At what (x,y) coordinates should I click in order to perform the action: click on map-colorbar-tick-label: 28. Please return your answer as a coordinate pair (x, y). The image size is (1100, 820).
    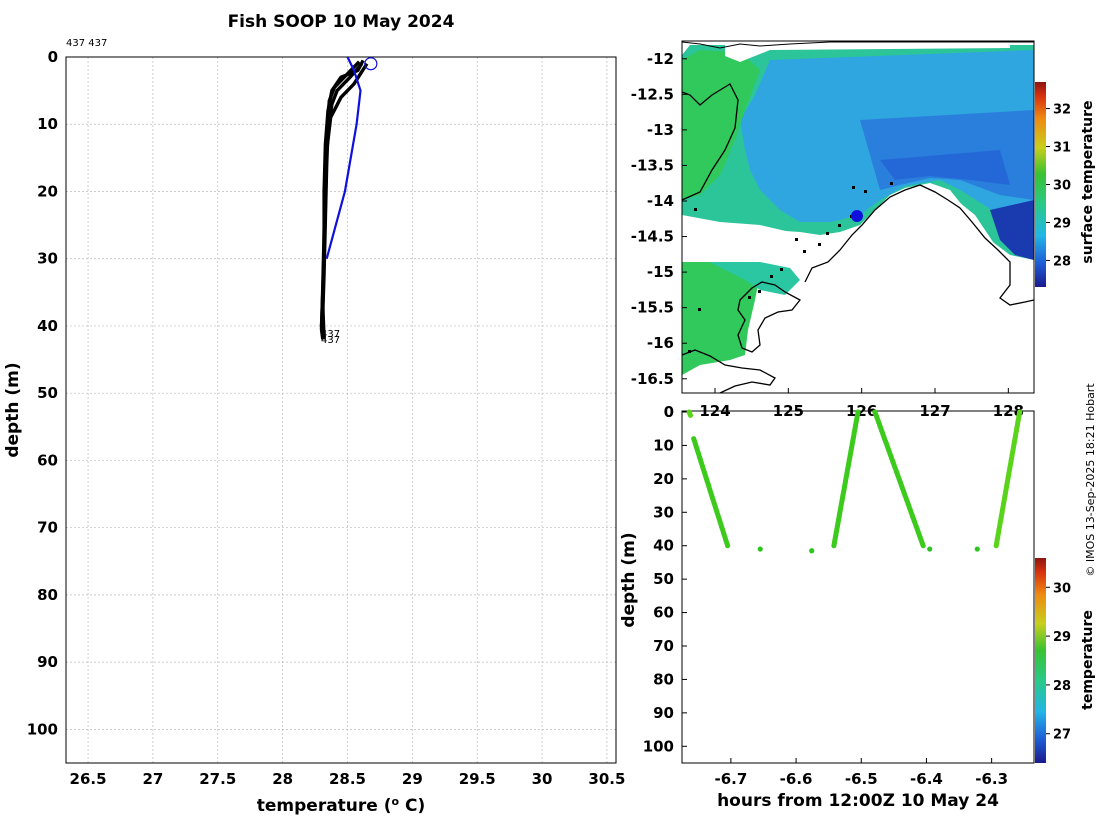
    Looking at the image, I should click on (1062, 261).